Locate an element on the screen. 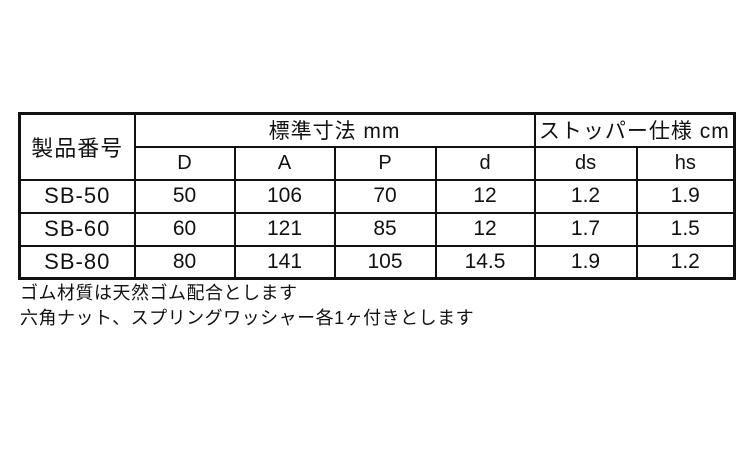  value-cell: 141 is located at coordinates (284, 262).